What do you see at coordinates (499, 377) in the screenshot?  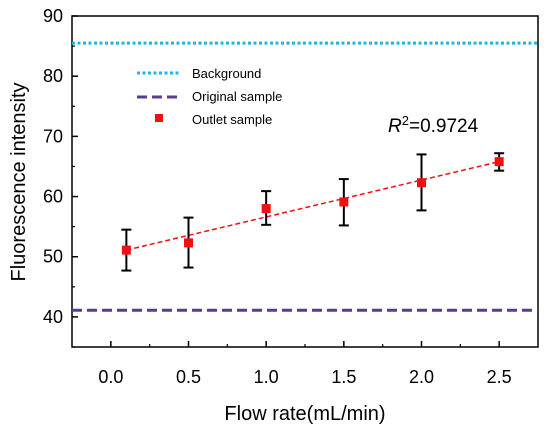 I see `x-tick-label: 2.5` at bounding box center [499, 377].